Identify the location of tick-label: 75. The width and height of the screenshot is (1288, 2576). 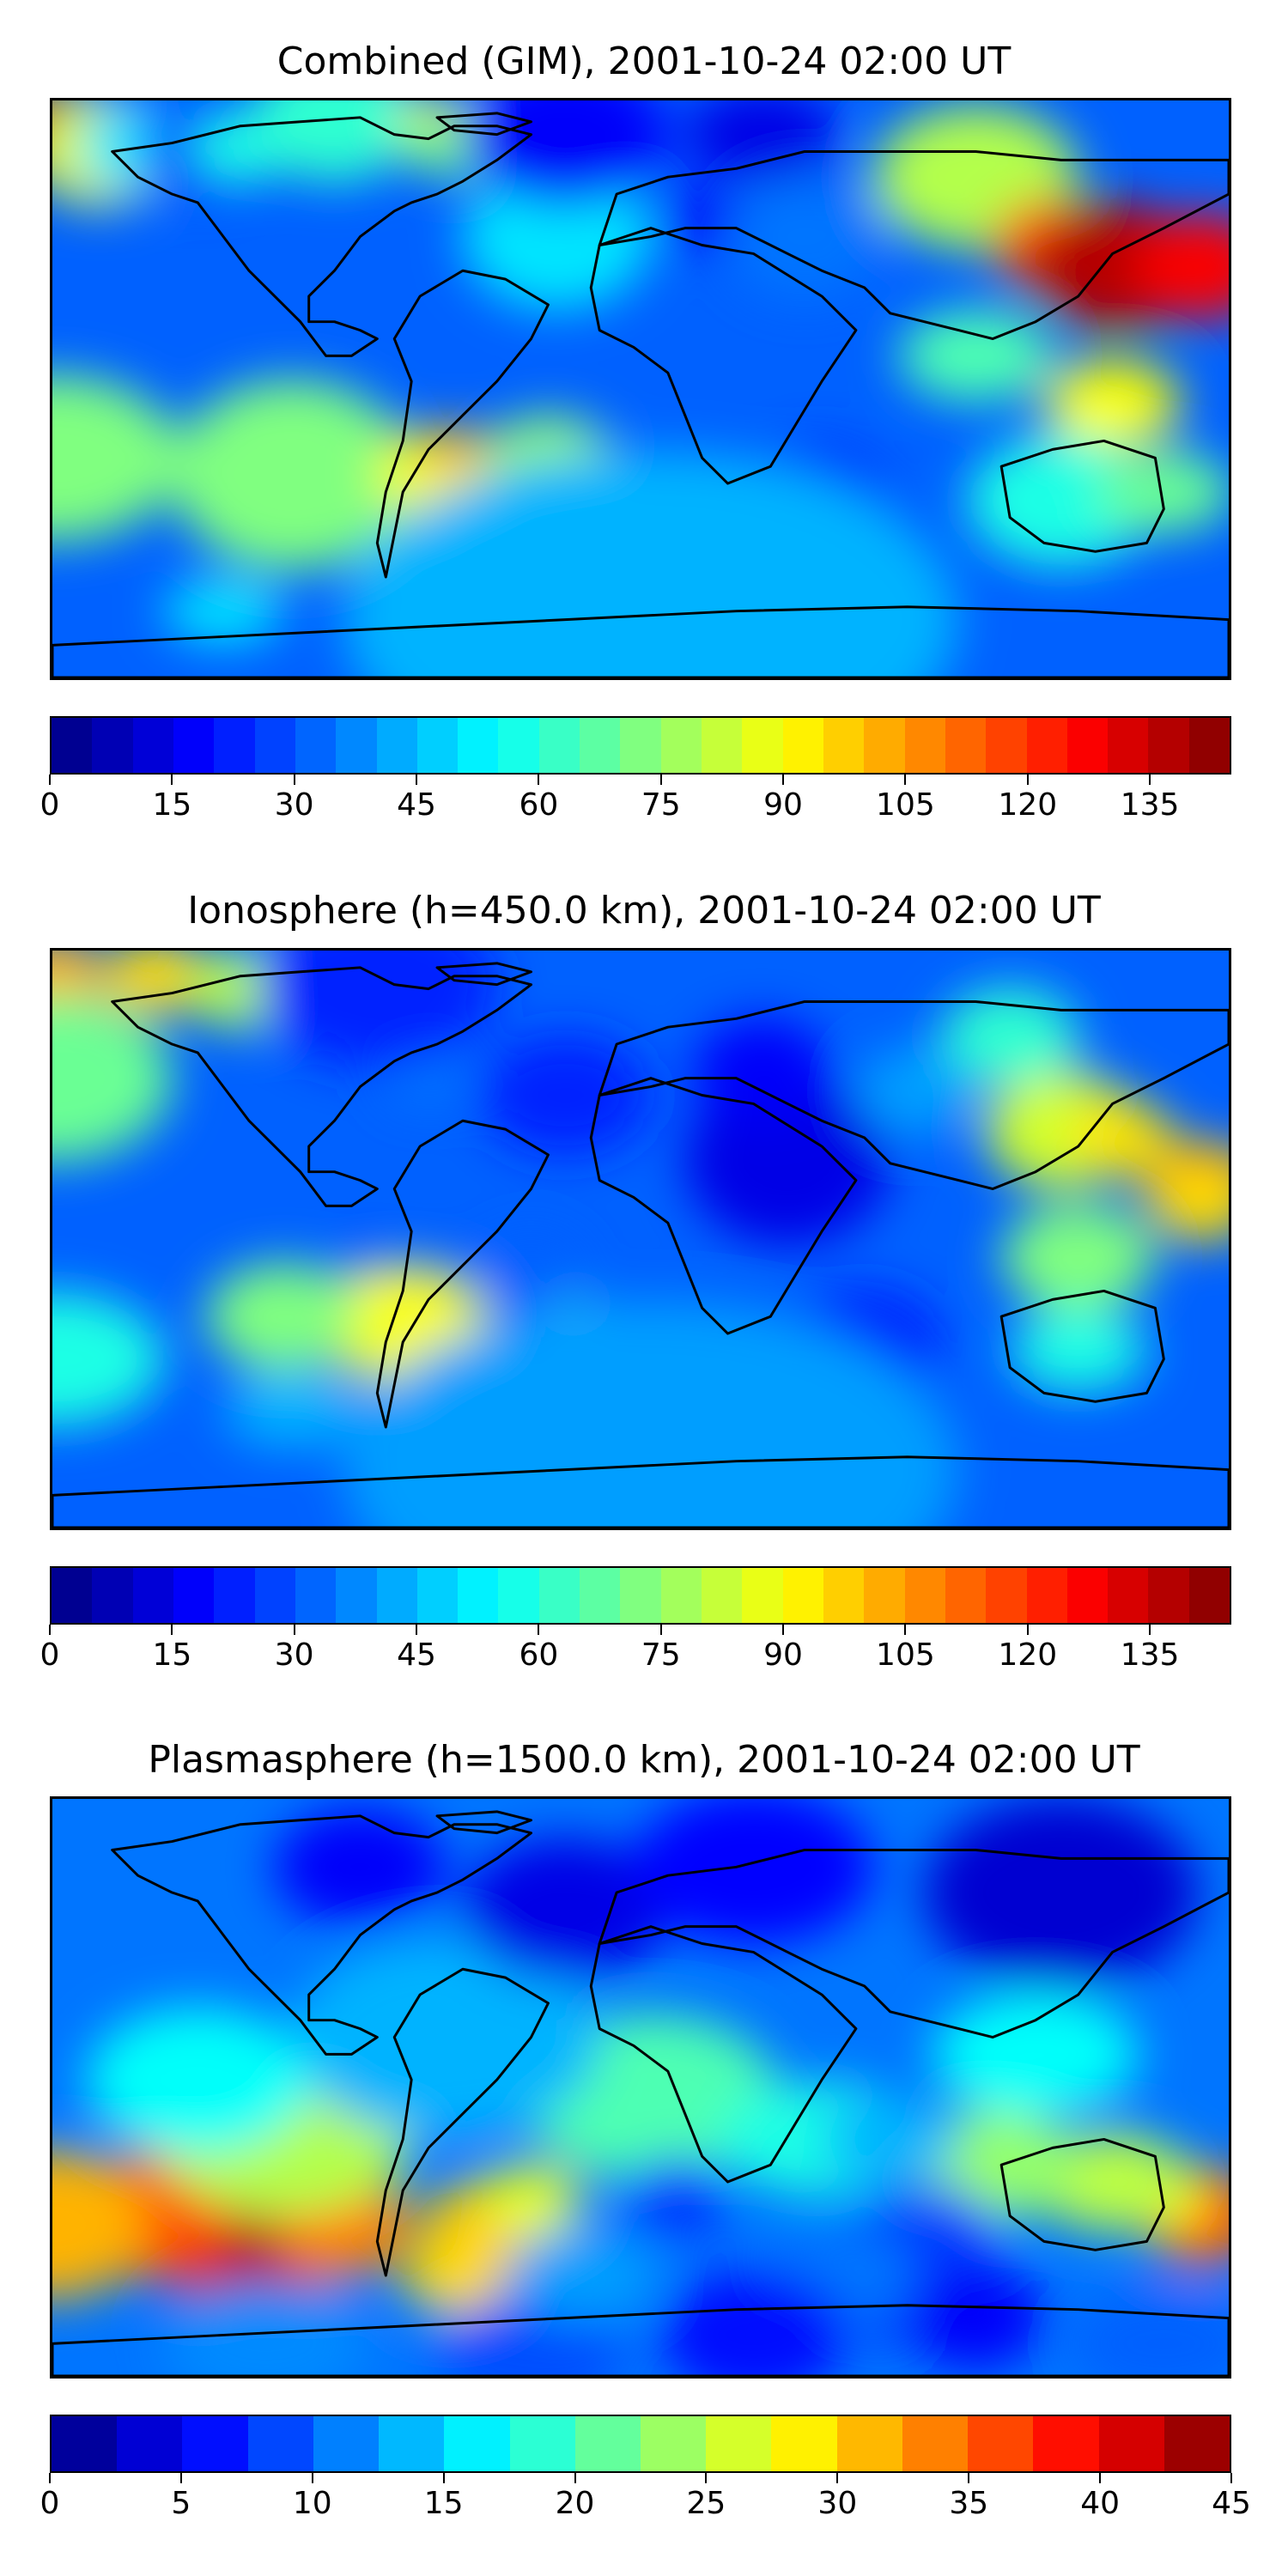
(661, 1655).